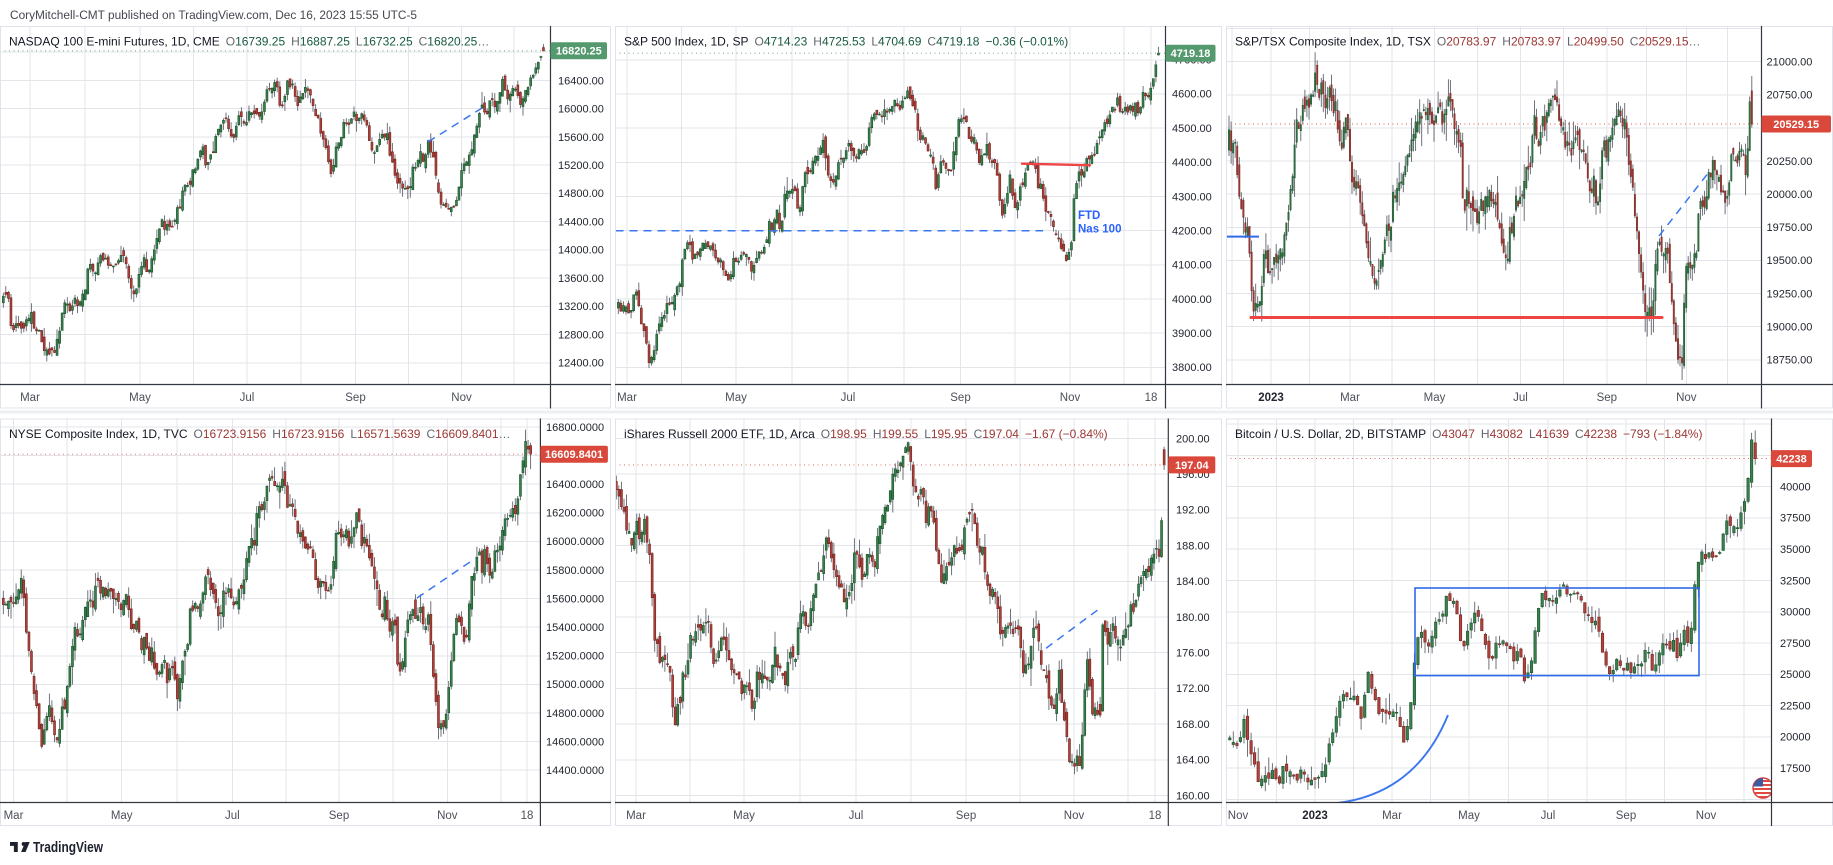 Image resolution: width=1833 pixels, height=865 pixels. What do you see at coordinates (581, 166) in the screenshot?
I see `svg-text: 15200.00` at bounding box center [581, 166].